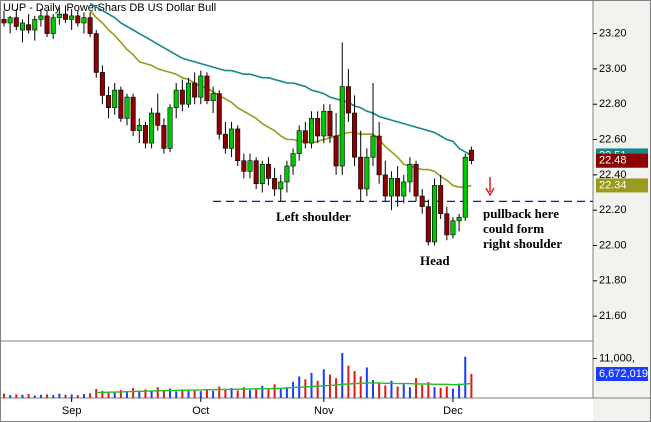 The image size is (651, 422). I want to click on close-last-label: 22.48, so click(613, 161).